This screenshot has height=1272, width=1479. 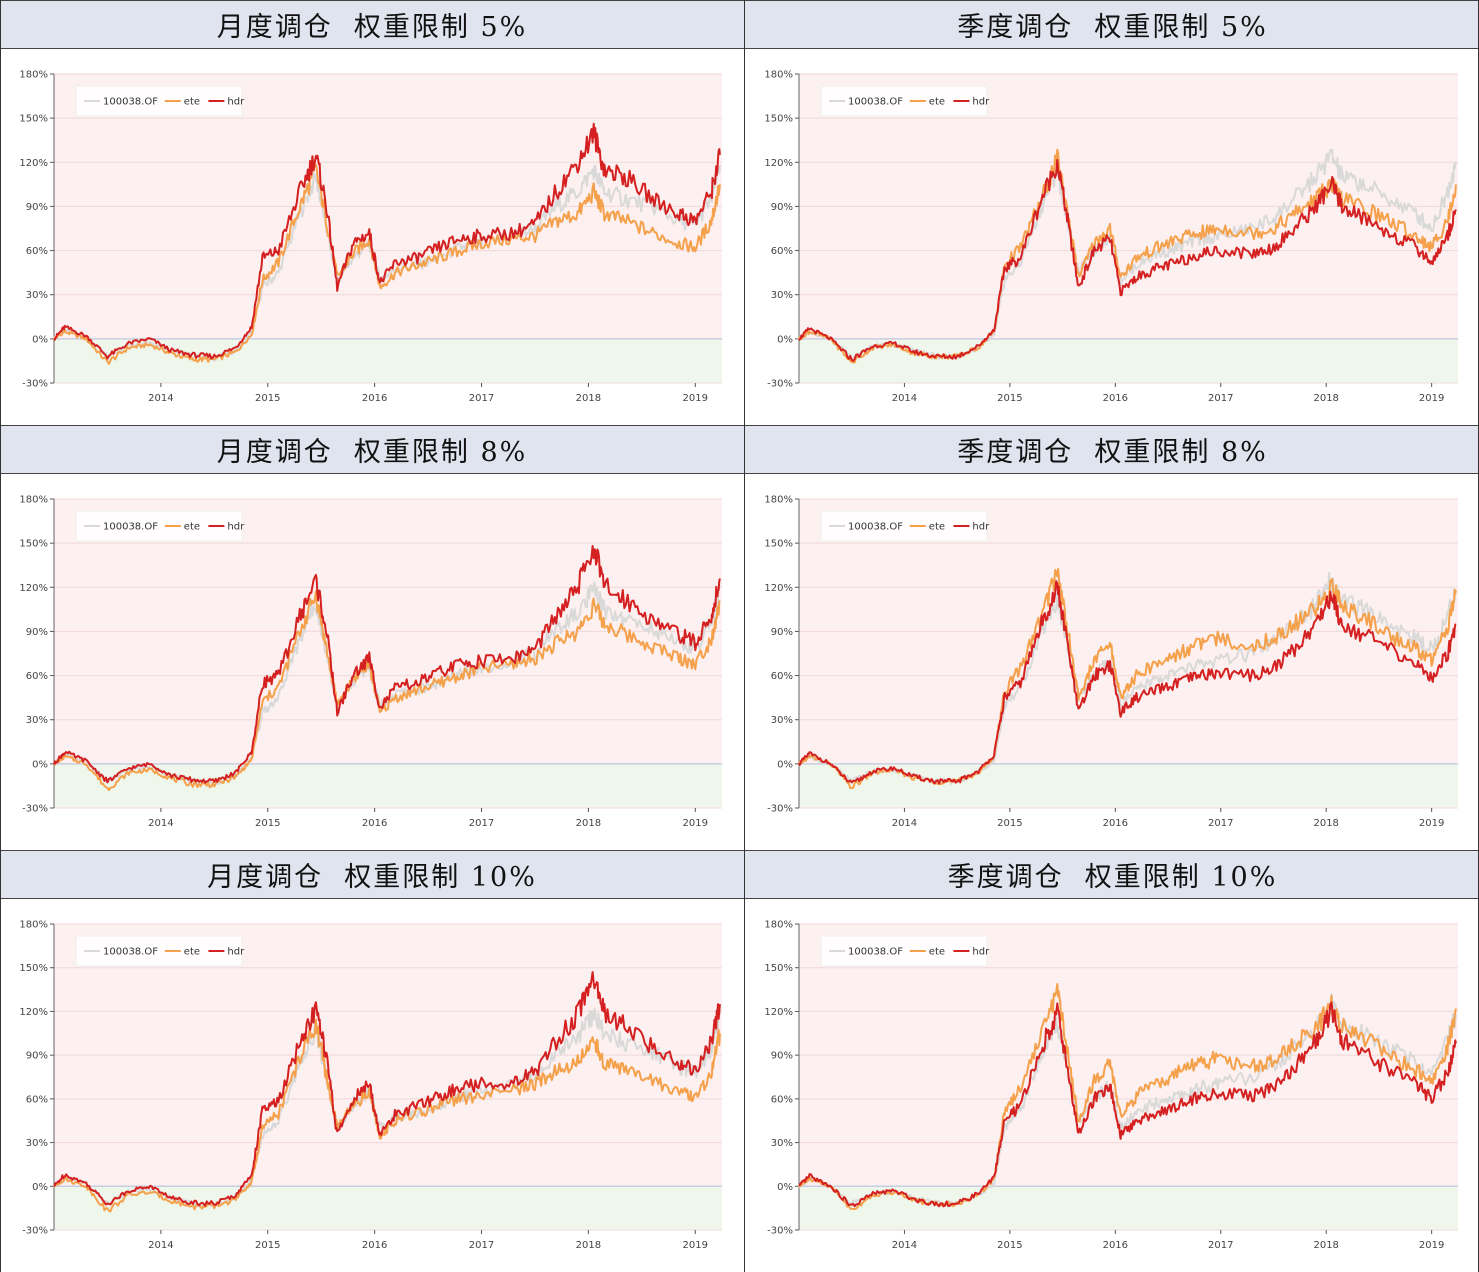 What do you see at coordinates (372, 874) in the screenshot?
I see `panel-title: 月度调仓 权重限制 10%` at bounding box center [372, 874].